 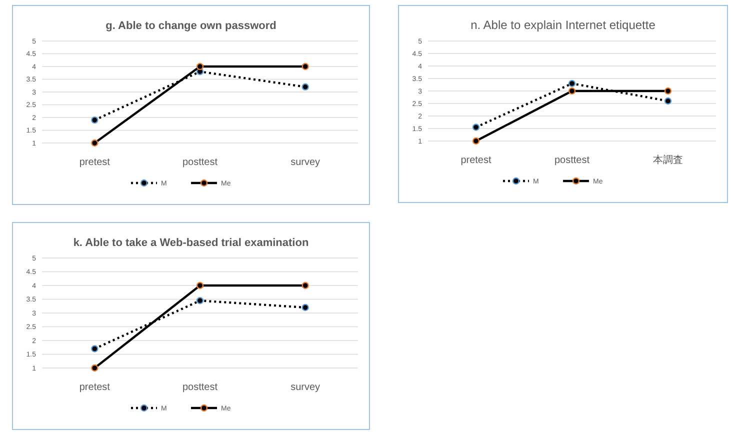 What do you see at coordinates (191, 243) in the screenshot?
I see `chart-title: k. Able to take a Web-based trial examination` at bounding box center [191, 243].